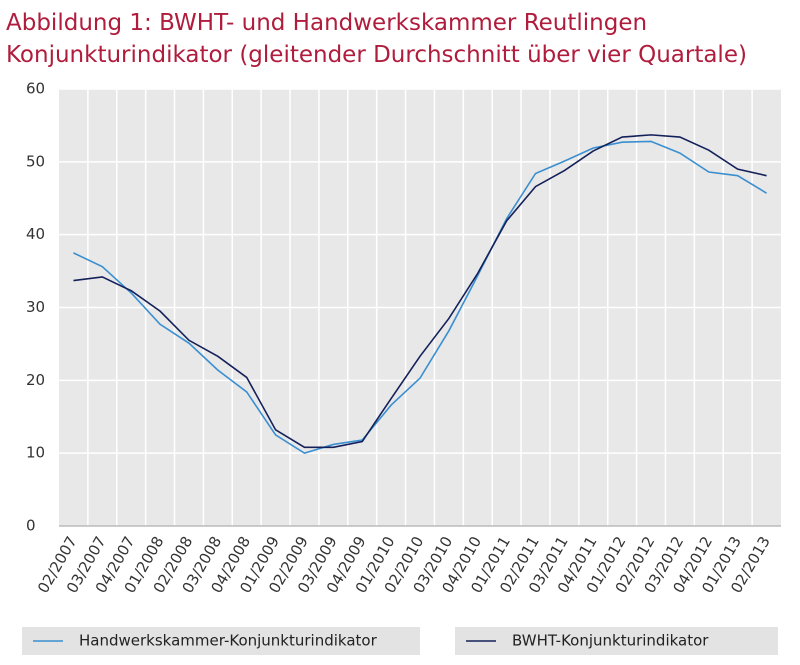 The width and height of the screenshot is (800, 665). Describe the element at coordinates (35, 307) in the screenshot. I see `y-tick-label: 30` at that location.